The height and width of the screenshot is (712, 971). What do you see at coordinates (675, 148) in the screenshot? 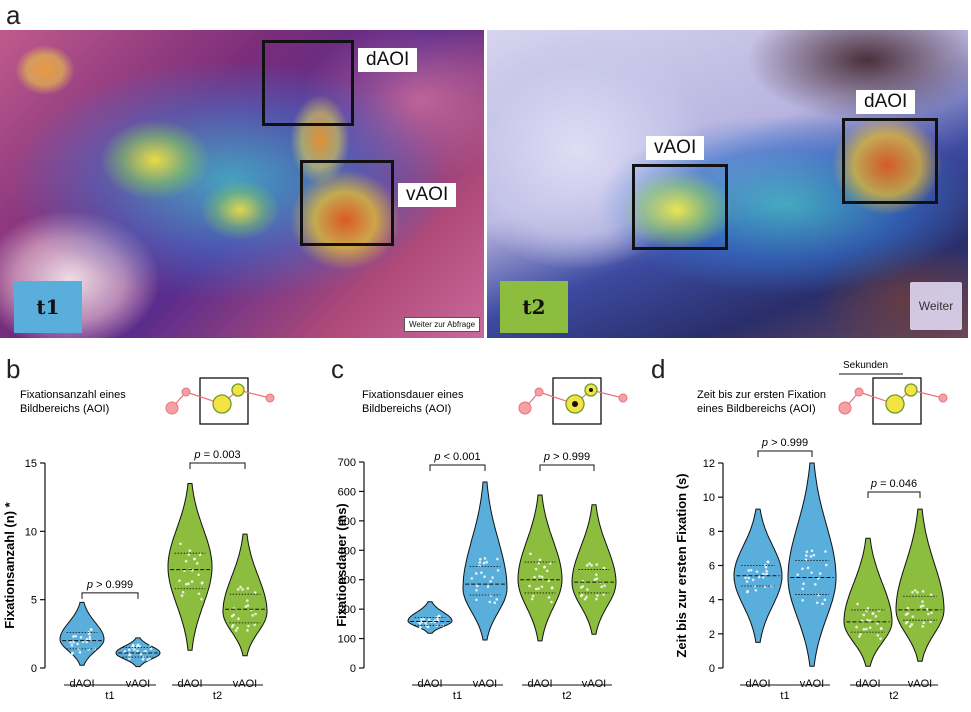
I see `t2-vaoi-label: vAOI` at bounding box center [675, 148].